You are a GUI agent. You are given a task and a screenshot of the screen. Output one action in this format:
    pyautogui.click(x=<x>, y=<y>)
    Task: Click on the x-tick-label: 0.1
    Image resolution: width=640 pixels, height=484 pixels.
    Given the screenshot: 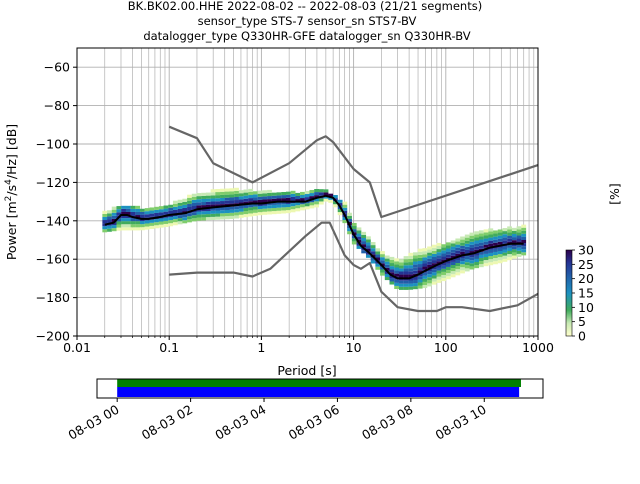 What is the action you would take?
    pyautogui.click(x=169, y=347)
    